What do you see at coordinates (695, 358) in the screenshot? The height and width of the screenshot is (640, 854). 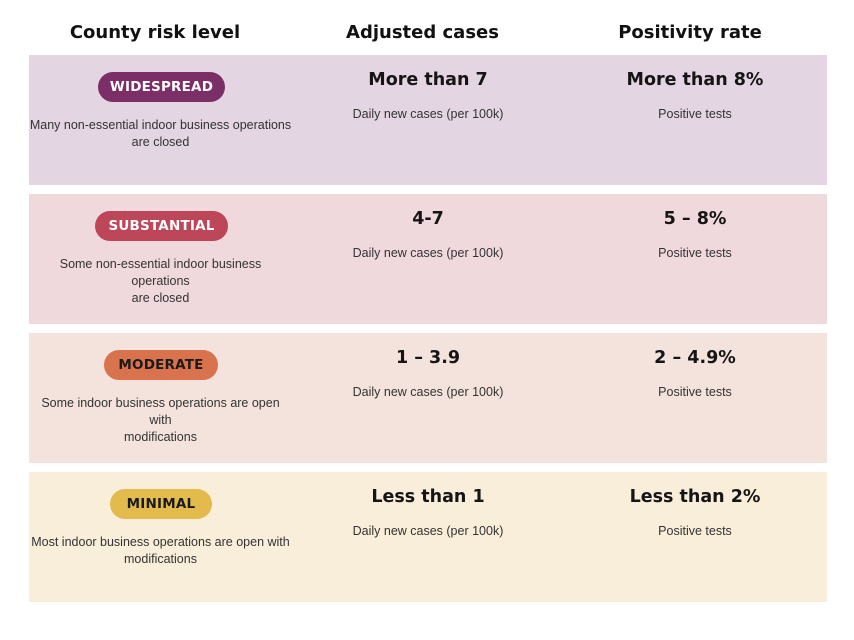 I see `positivity-rate-value: 2 – 4.9%` at bounding box center [695, 358].